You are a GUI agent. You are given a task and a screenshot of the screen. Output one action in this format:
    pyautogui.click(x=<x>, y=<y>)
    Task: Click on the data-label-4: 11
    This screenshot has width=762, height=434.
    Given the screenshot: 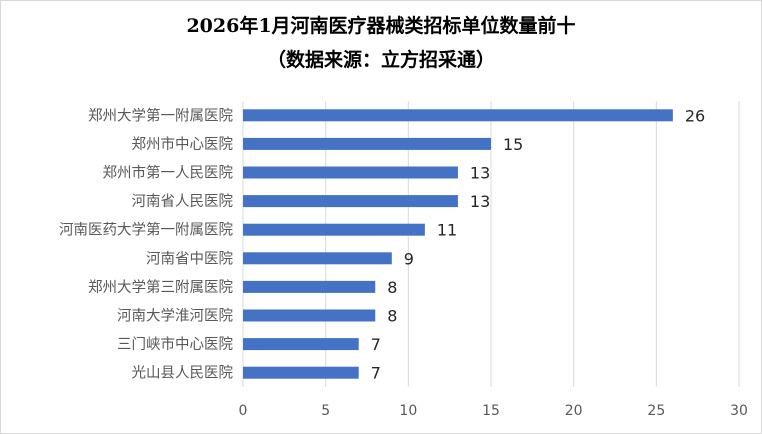 What is the action you would take?
    pyautogui.click(x=447, y=230)
    